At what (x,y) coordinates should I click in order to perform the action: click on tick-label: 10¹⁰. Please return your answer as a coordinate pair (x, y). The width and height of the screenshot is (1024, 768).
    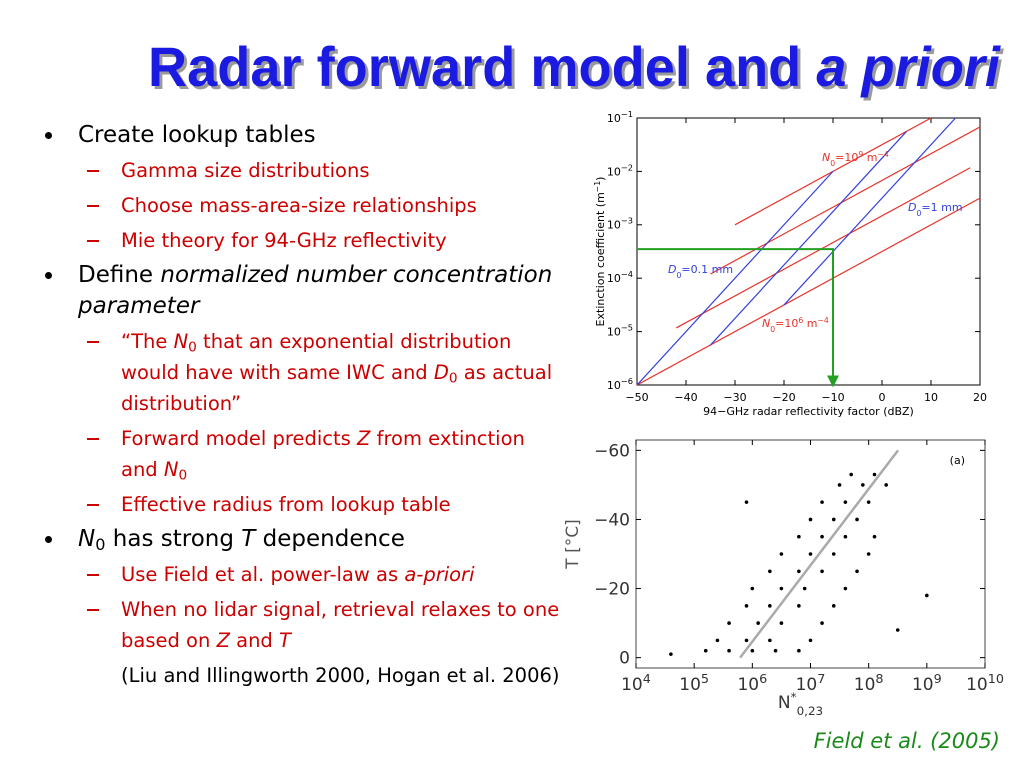
    Looking at the image, I should click on (985, 684).